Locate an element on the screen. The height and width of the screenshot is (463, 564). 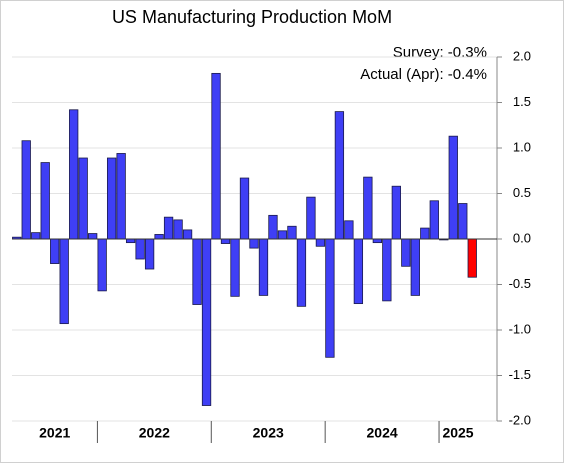
y-tick-label: 2.0 is located at coordinates (522, 55).